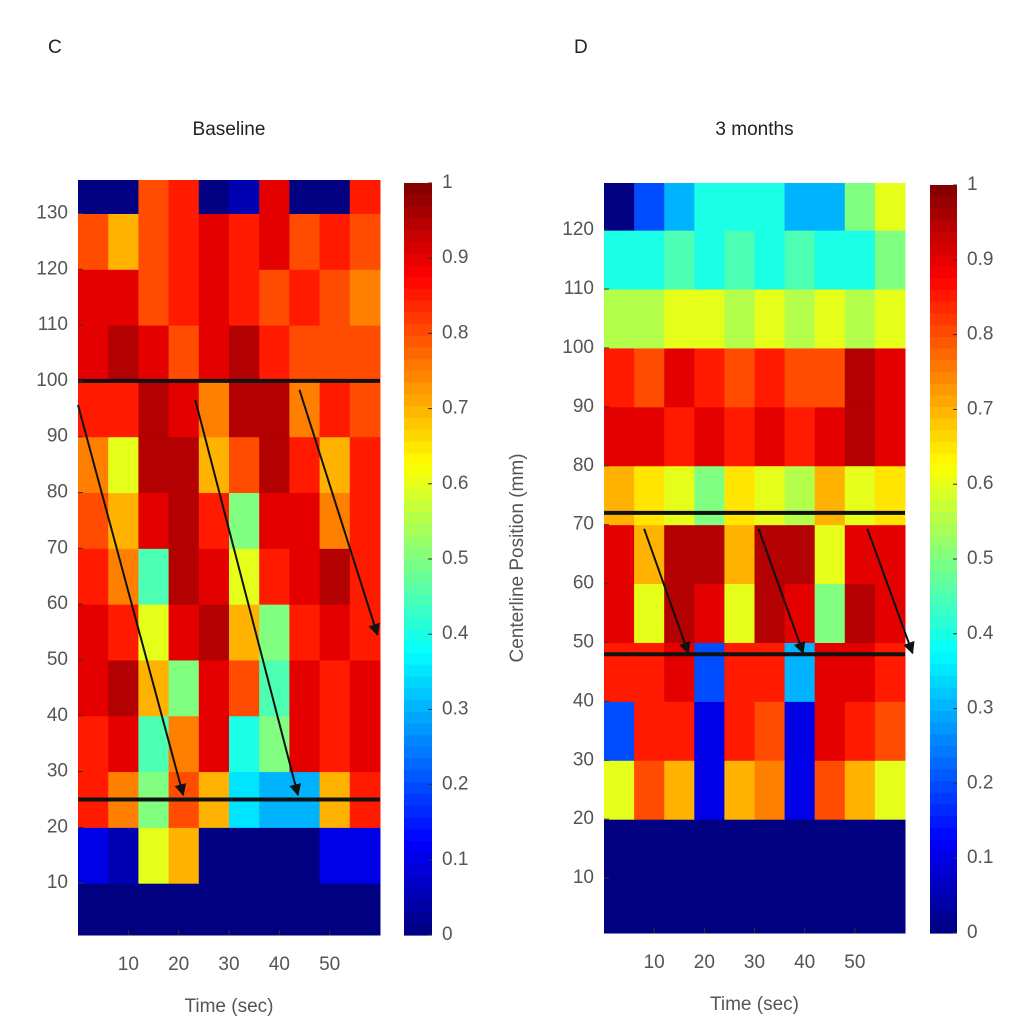 The image size is (1025, 1030). I want to click on x-axis-label: Time (sec), so click(228, 1006).